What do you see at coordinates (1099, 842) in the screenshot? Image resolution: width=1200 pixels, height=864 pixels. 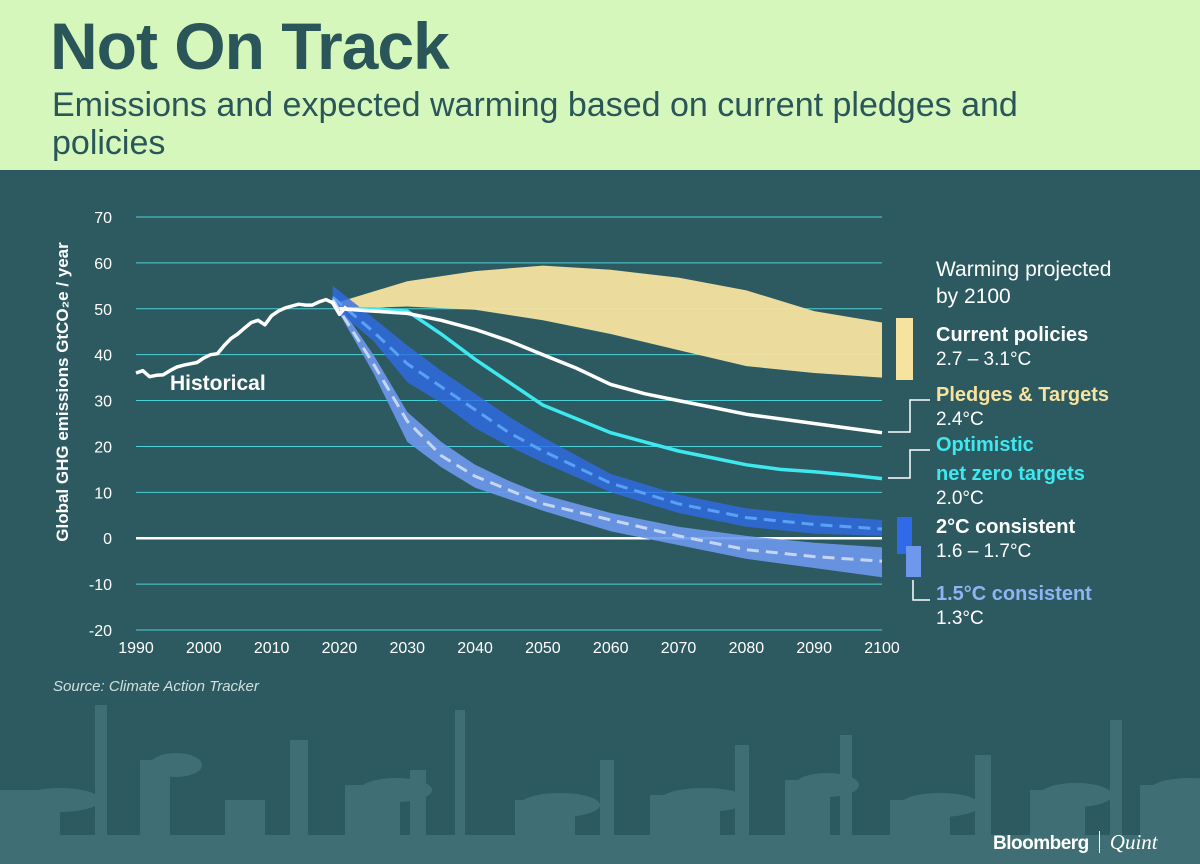 I see `brand-separator` at bounding box center [1099, 842].